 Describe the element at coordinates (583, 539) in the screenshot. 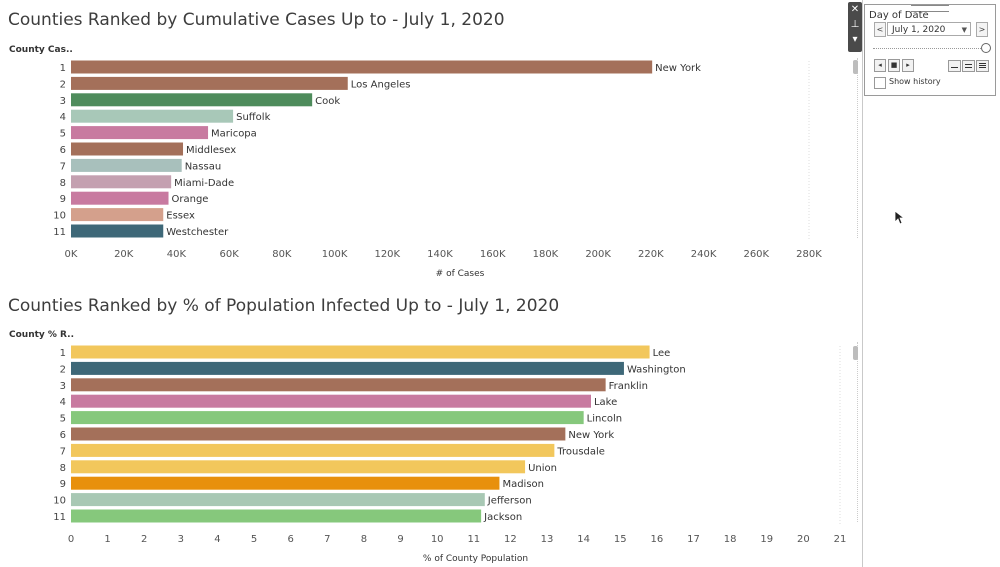

I see `chart2-x-tick-label: 14` at that location.